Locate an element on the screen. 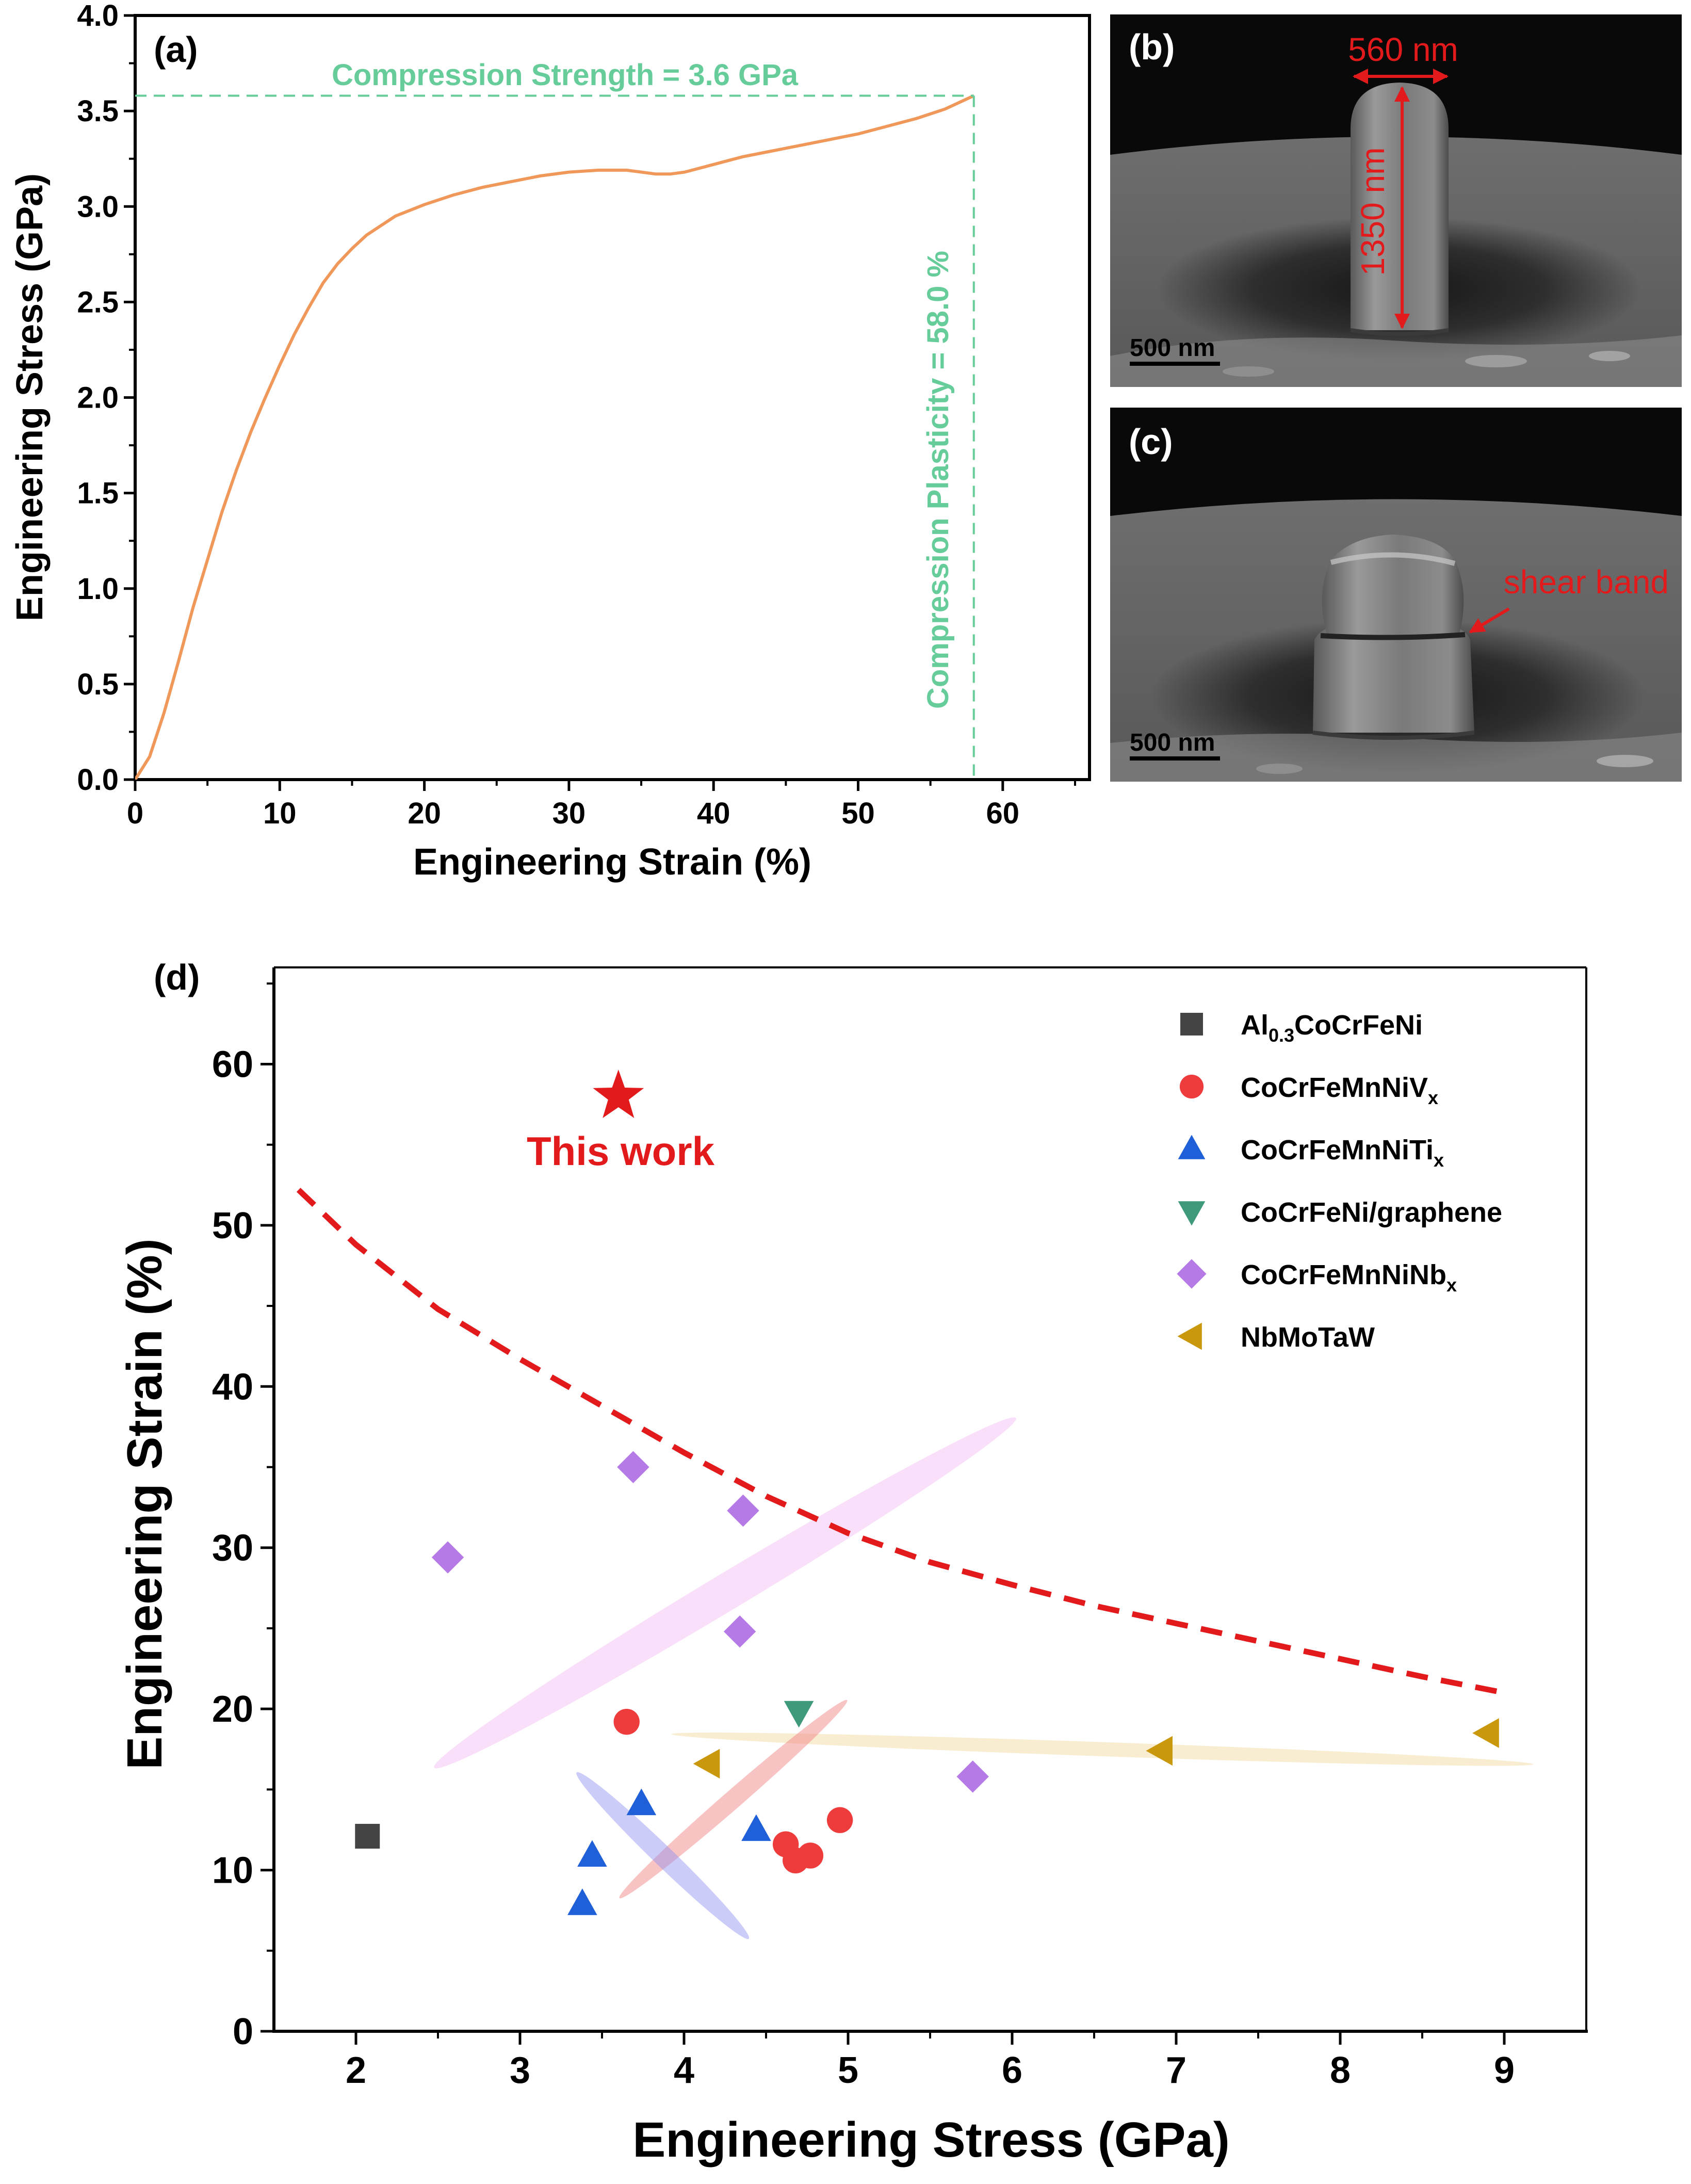 This screenshot has width=1691, height=2184. panel-d-points is located at coordinates (927, 1683).